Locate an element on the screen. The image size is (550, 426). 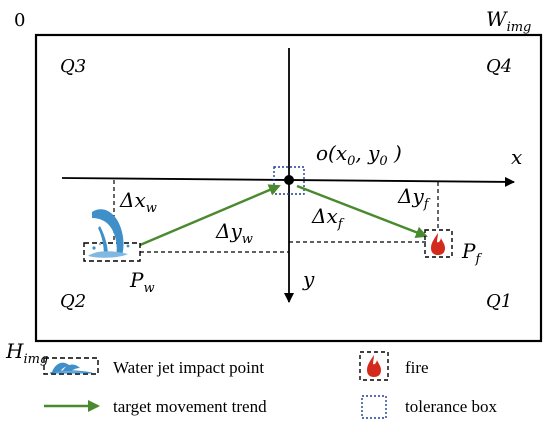
delta-xf-label: Δxf is located at coordinates (328, 218).